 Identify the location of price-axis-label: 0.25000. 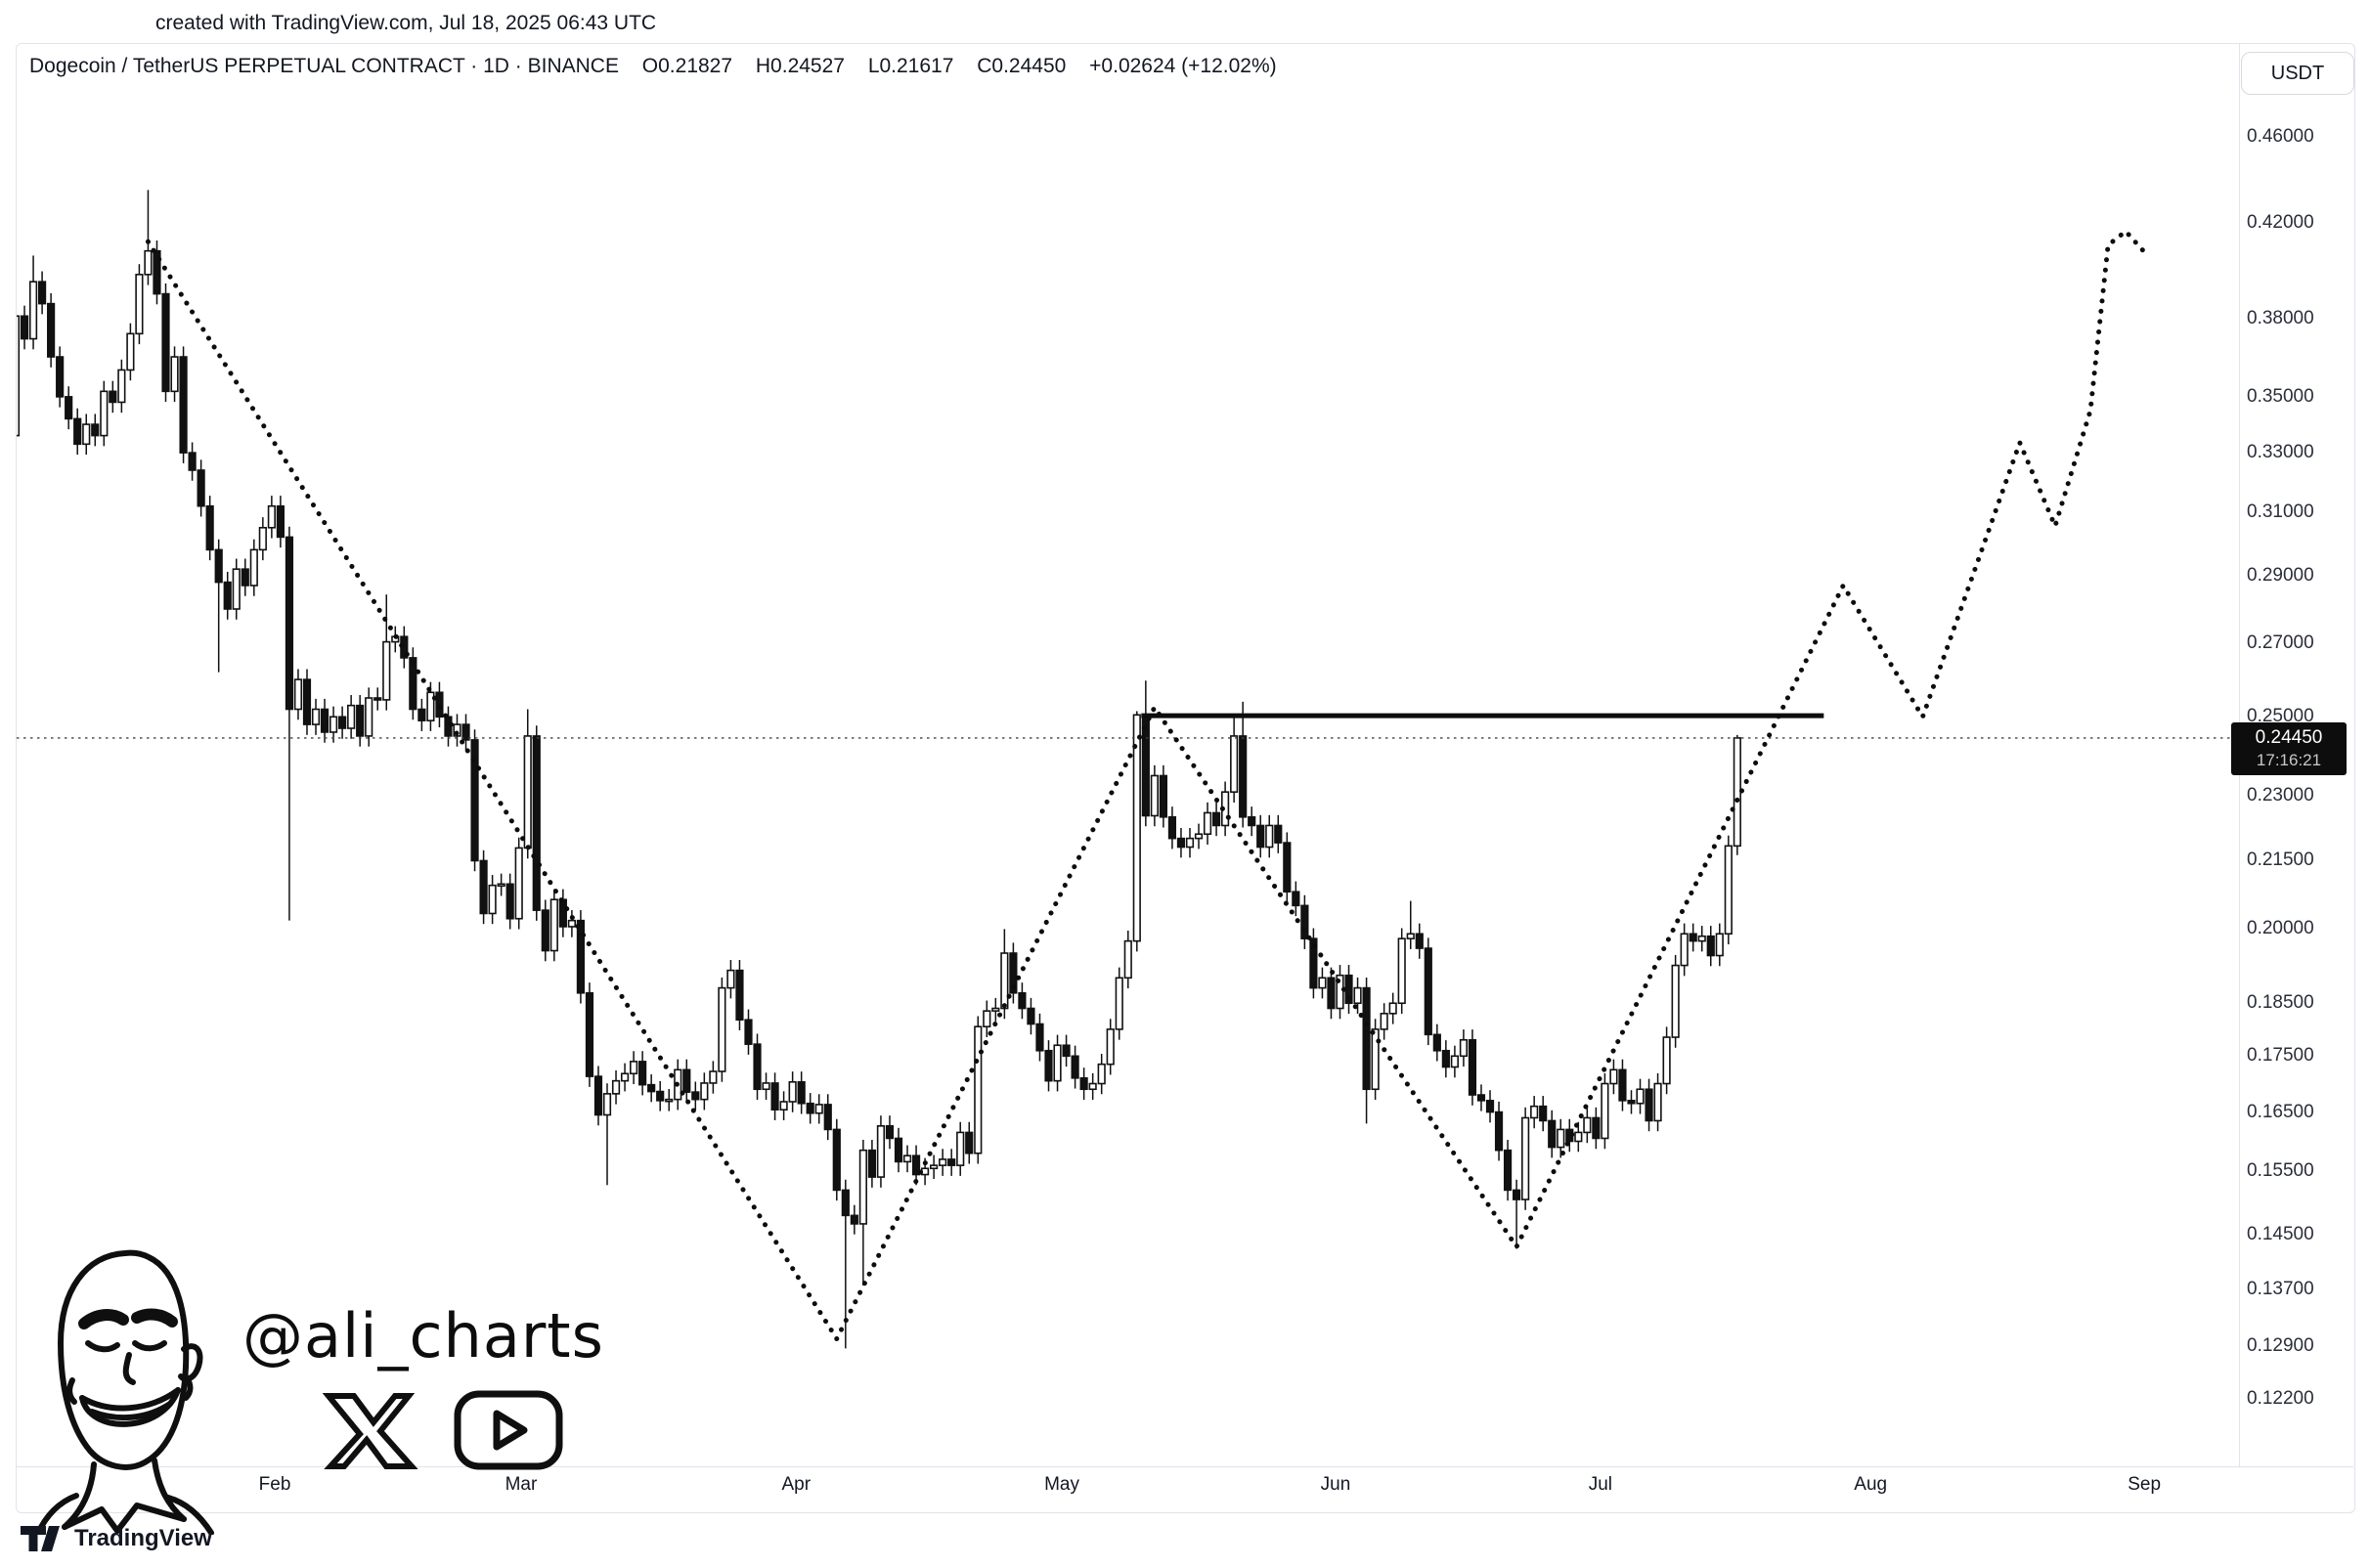
(2280, 716).